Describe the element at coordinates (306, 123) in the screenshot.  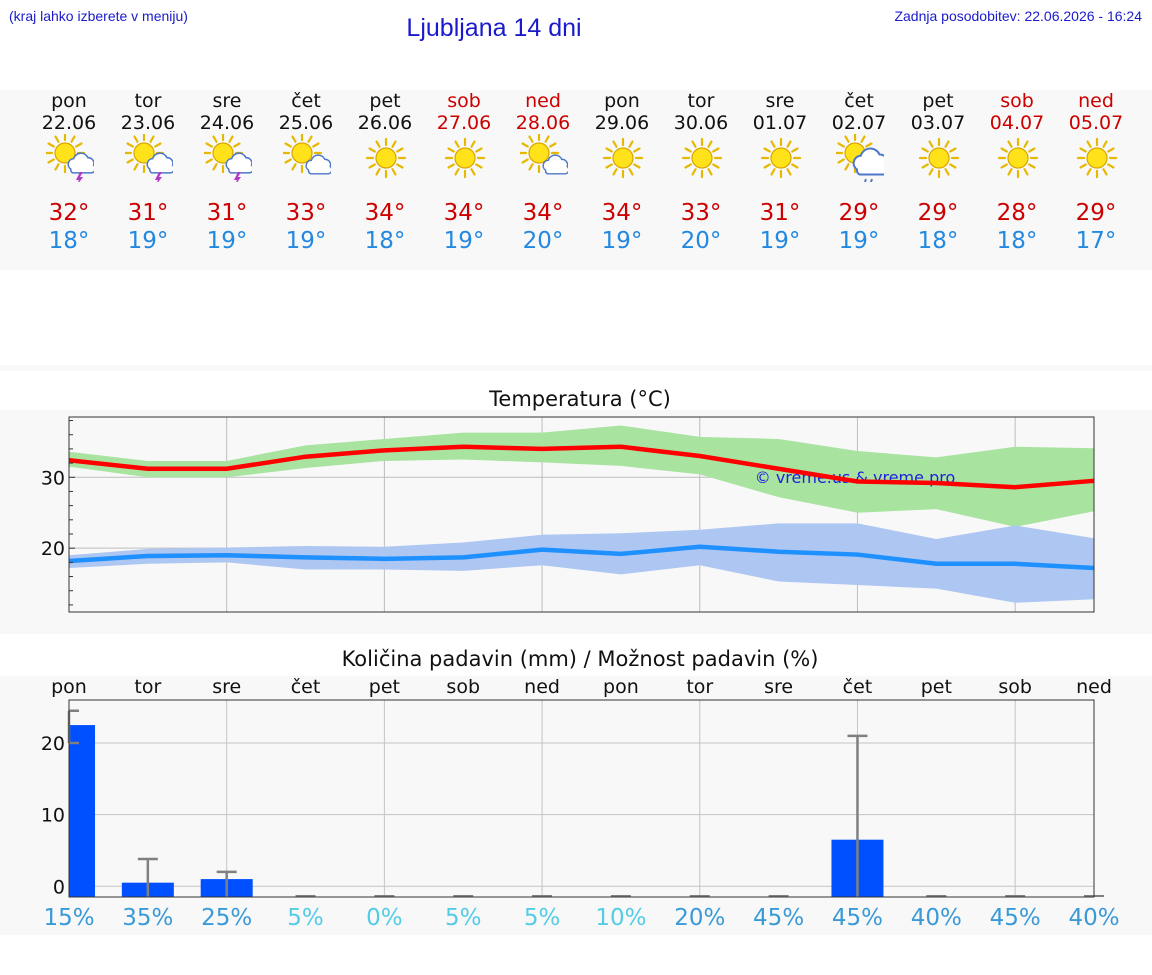
I see `day-date: 25.06` at that location.